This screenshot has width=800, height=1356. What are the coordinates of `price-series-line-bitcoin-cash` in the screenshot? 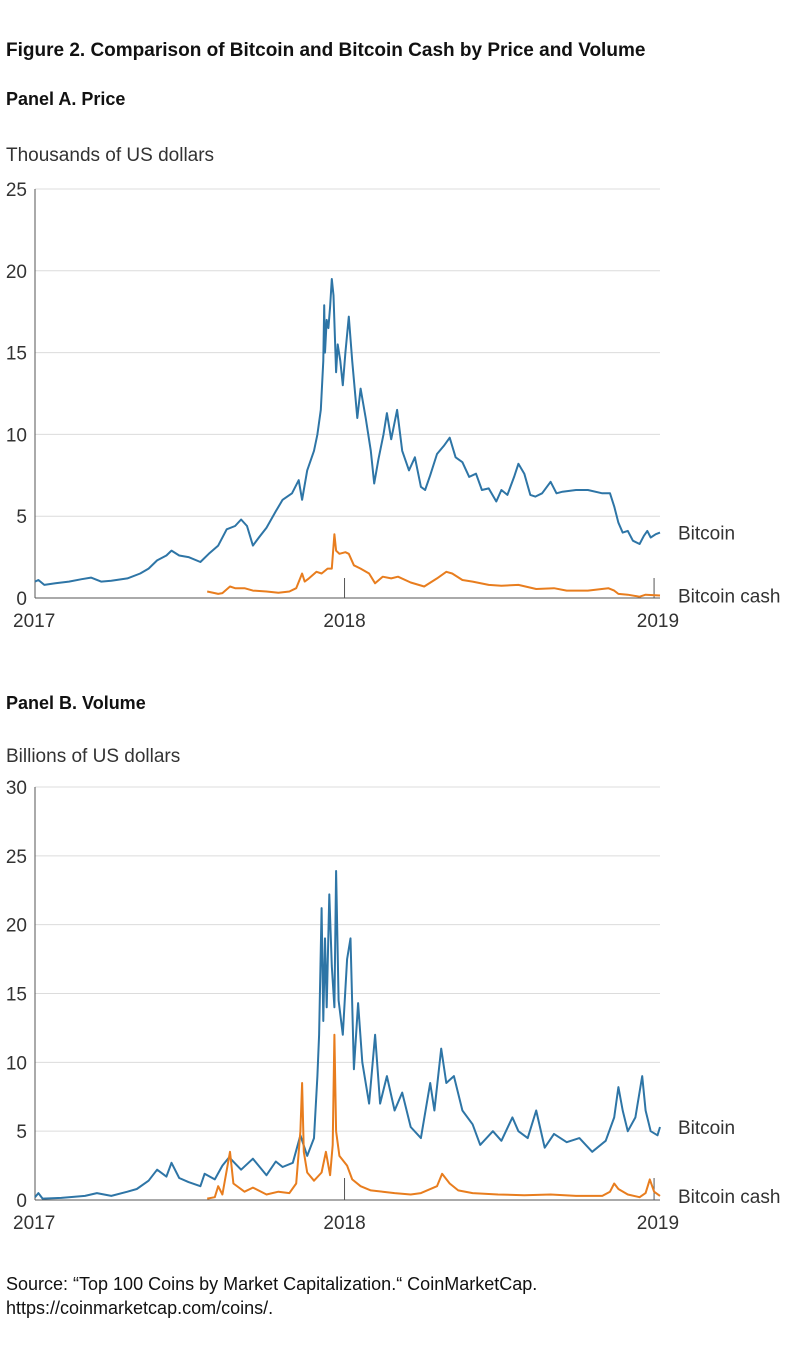 It's located at (433, 565).